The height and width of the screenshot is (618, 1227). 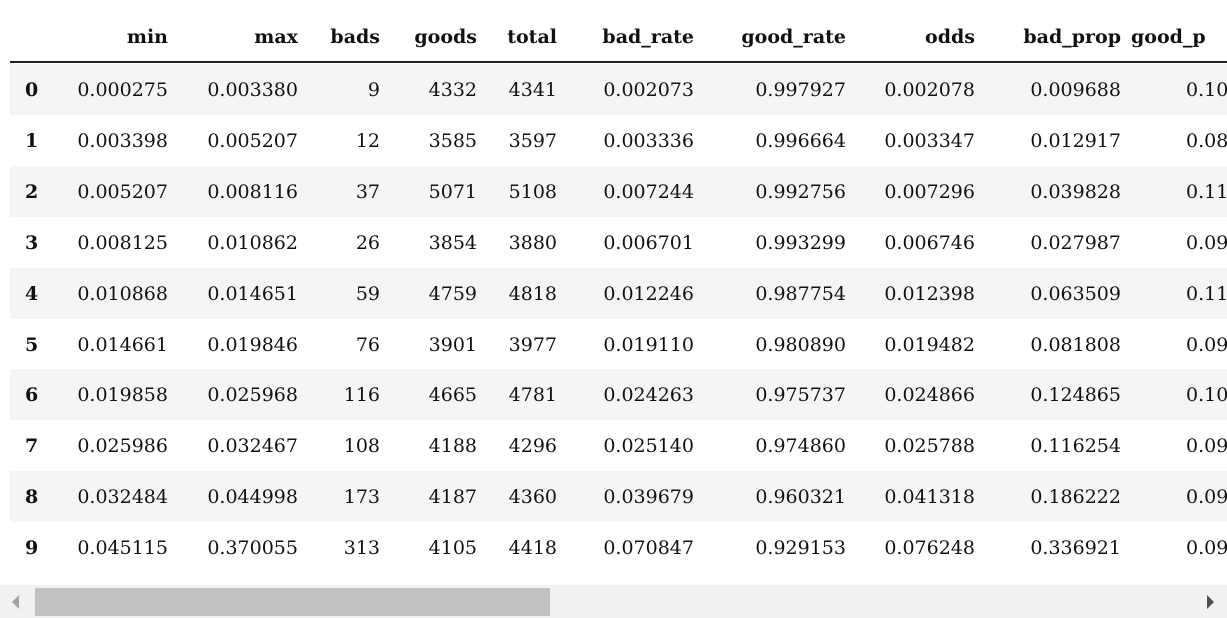 What do you see at coordinates (532, 344) in the screenshot?
I see `table-cell: 3977` at bounding box center [532, 344].